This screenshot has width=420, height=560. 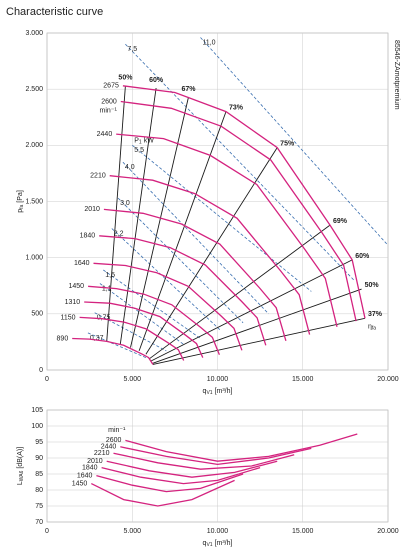 What do you see at coordinates (39, 490) in the screenshot?
I see `y-tick-label: 80` at bounding box center [39, 490].